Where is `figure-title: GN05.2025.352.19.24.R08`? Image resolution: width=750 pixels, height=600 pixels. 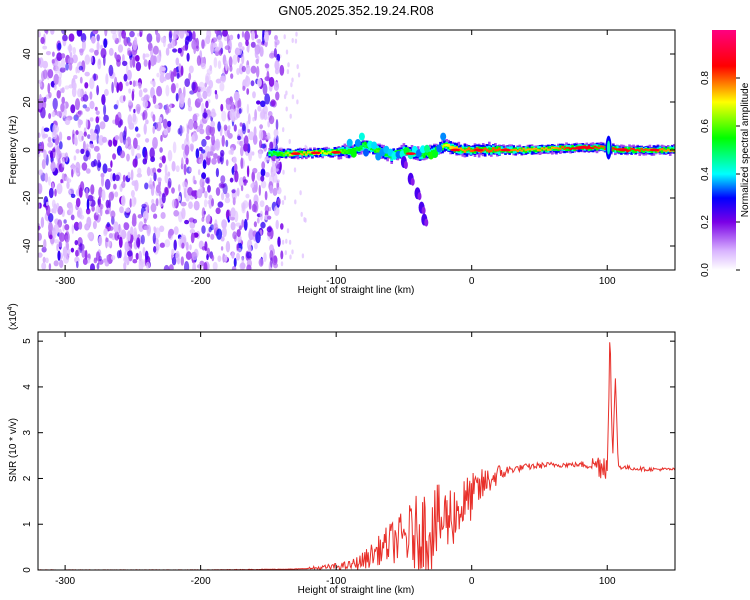 figure-title: GN05.2025.352.19.24.R08 is located at coordinates (355, 10).